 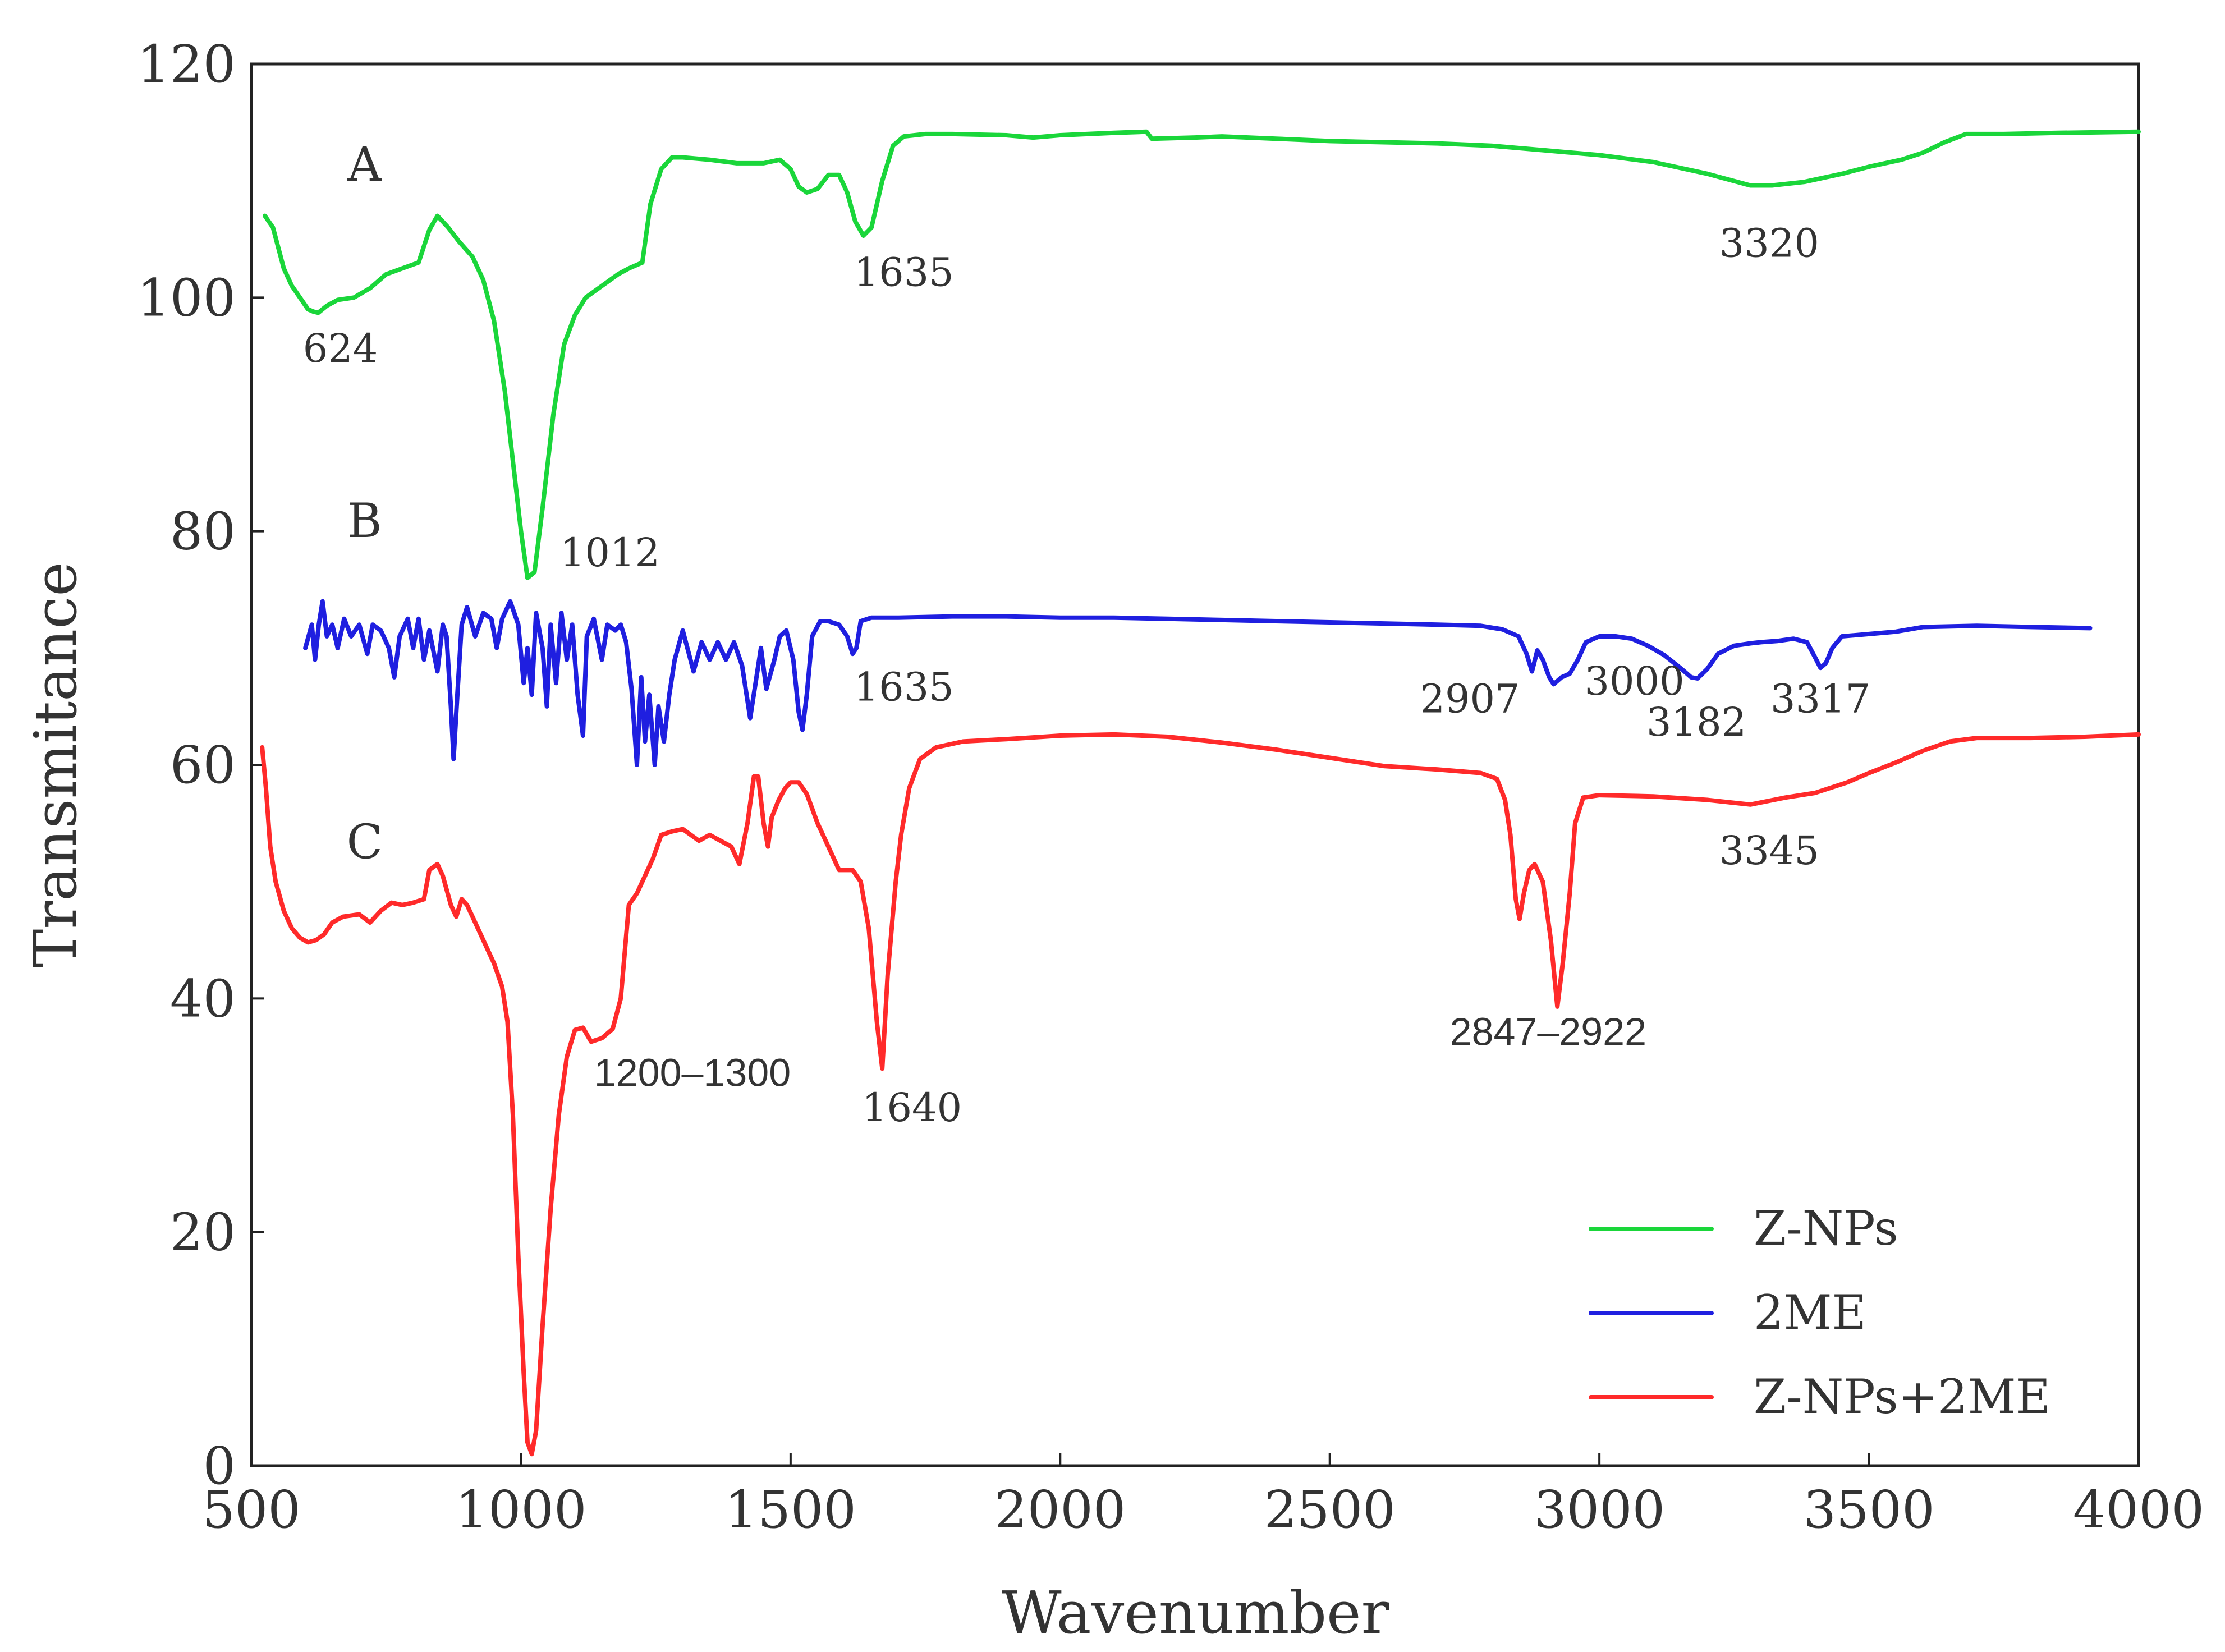 What do you see at coordinates (1060, 1510) in the screenshot?
I see `x-tick-label: 2000` at bounding box center [1060, 1510].